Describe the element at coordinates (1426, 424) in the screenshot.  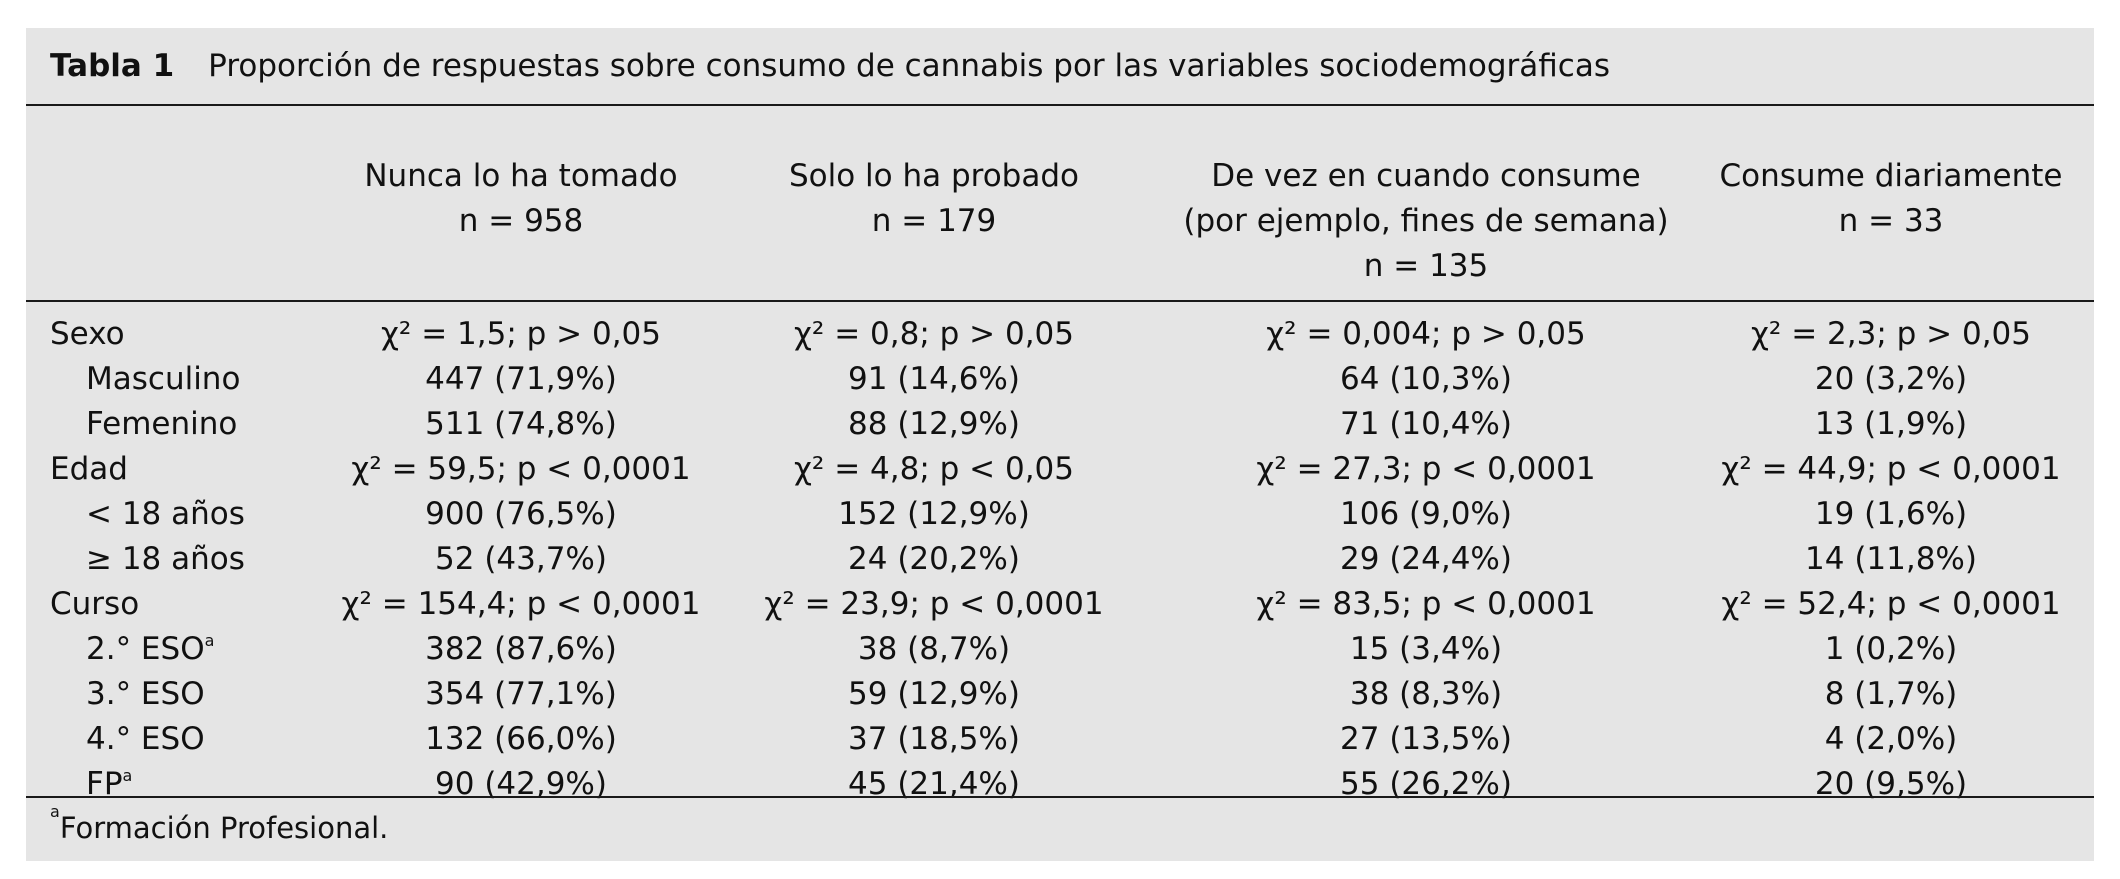
I see `table-cell: 71 (10,4%)` at that location.